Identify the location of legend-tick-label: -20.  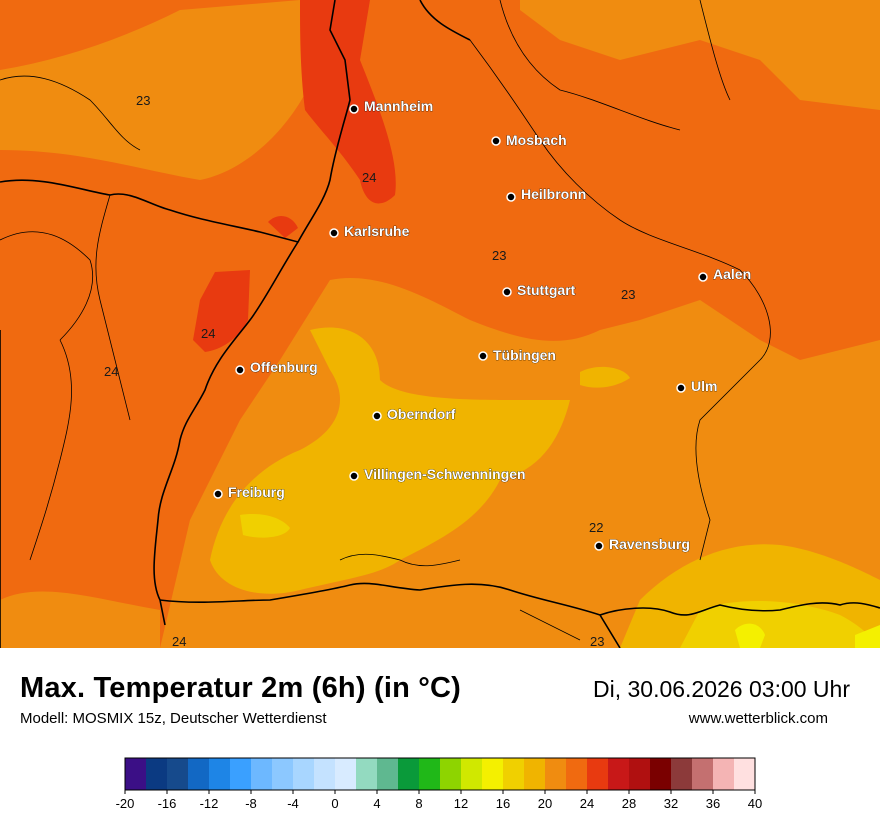
(125, 803).